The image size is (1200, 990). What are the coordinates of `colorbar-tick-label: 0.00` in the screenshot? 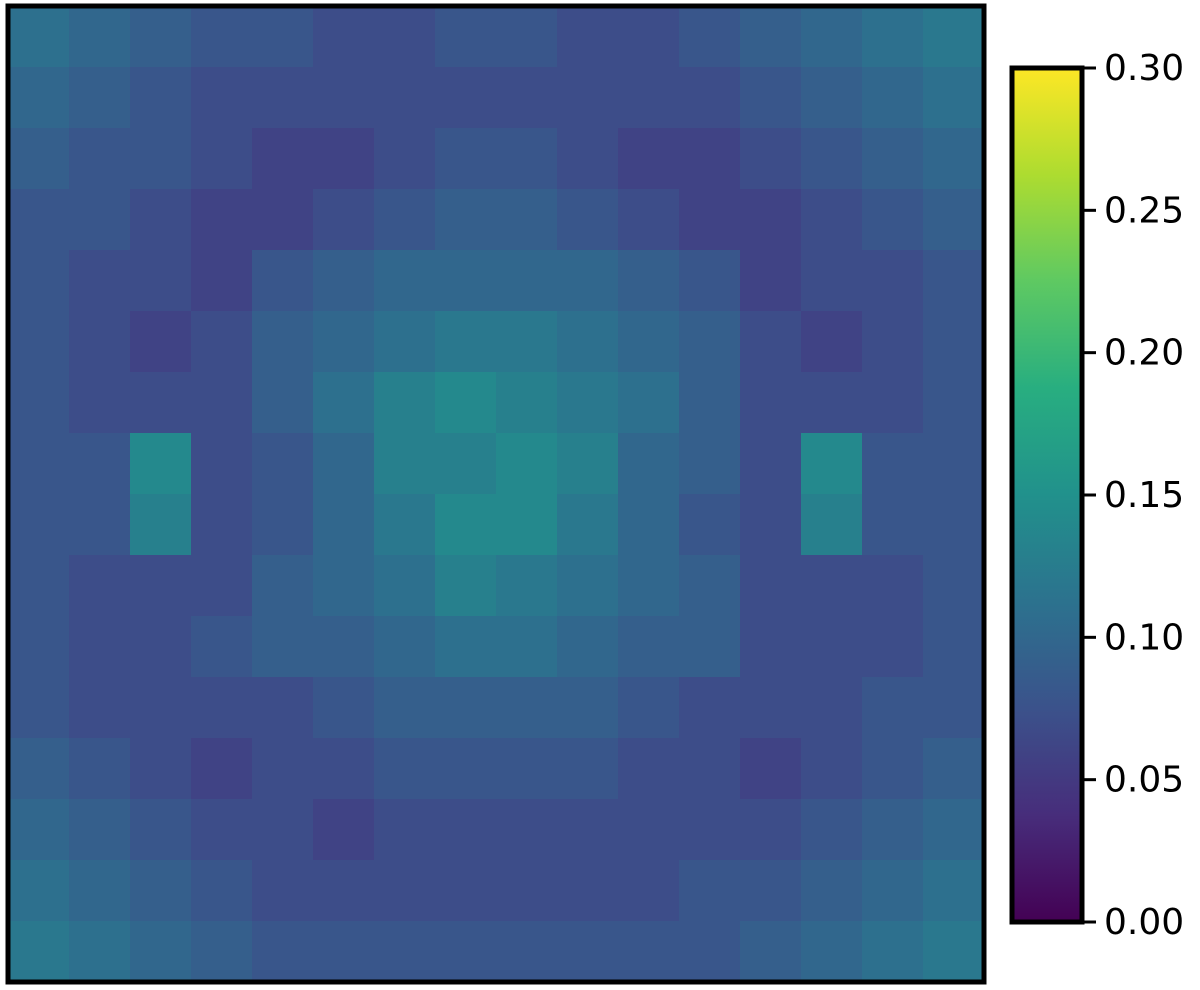 It's located at (1144, 922).